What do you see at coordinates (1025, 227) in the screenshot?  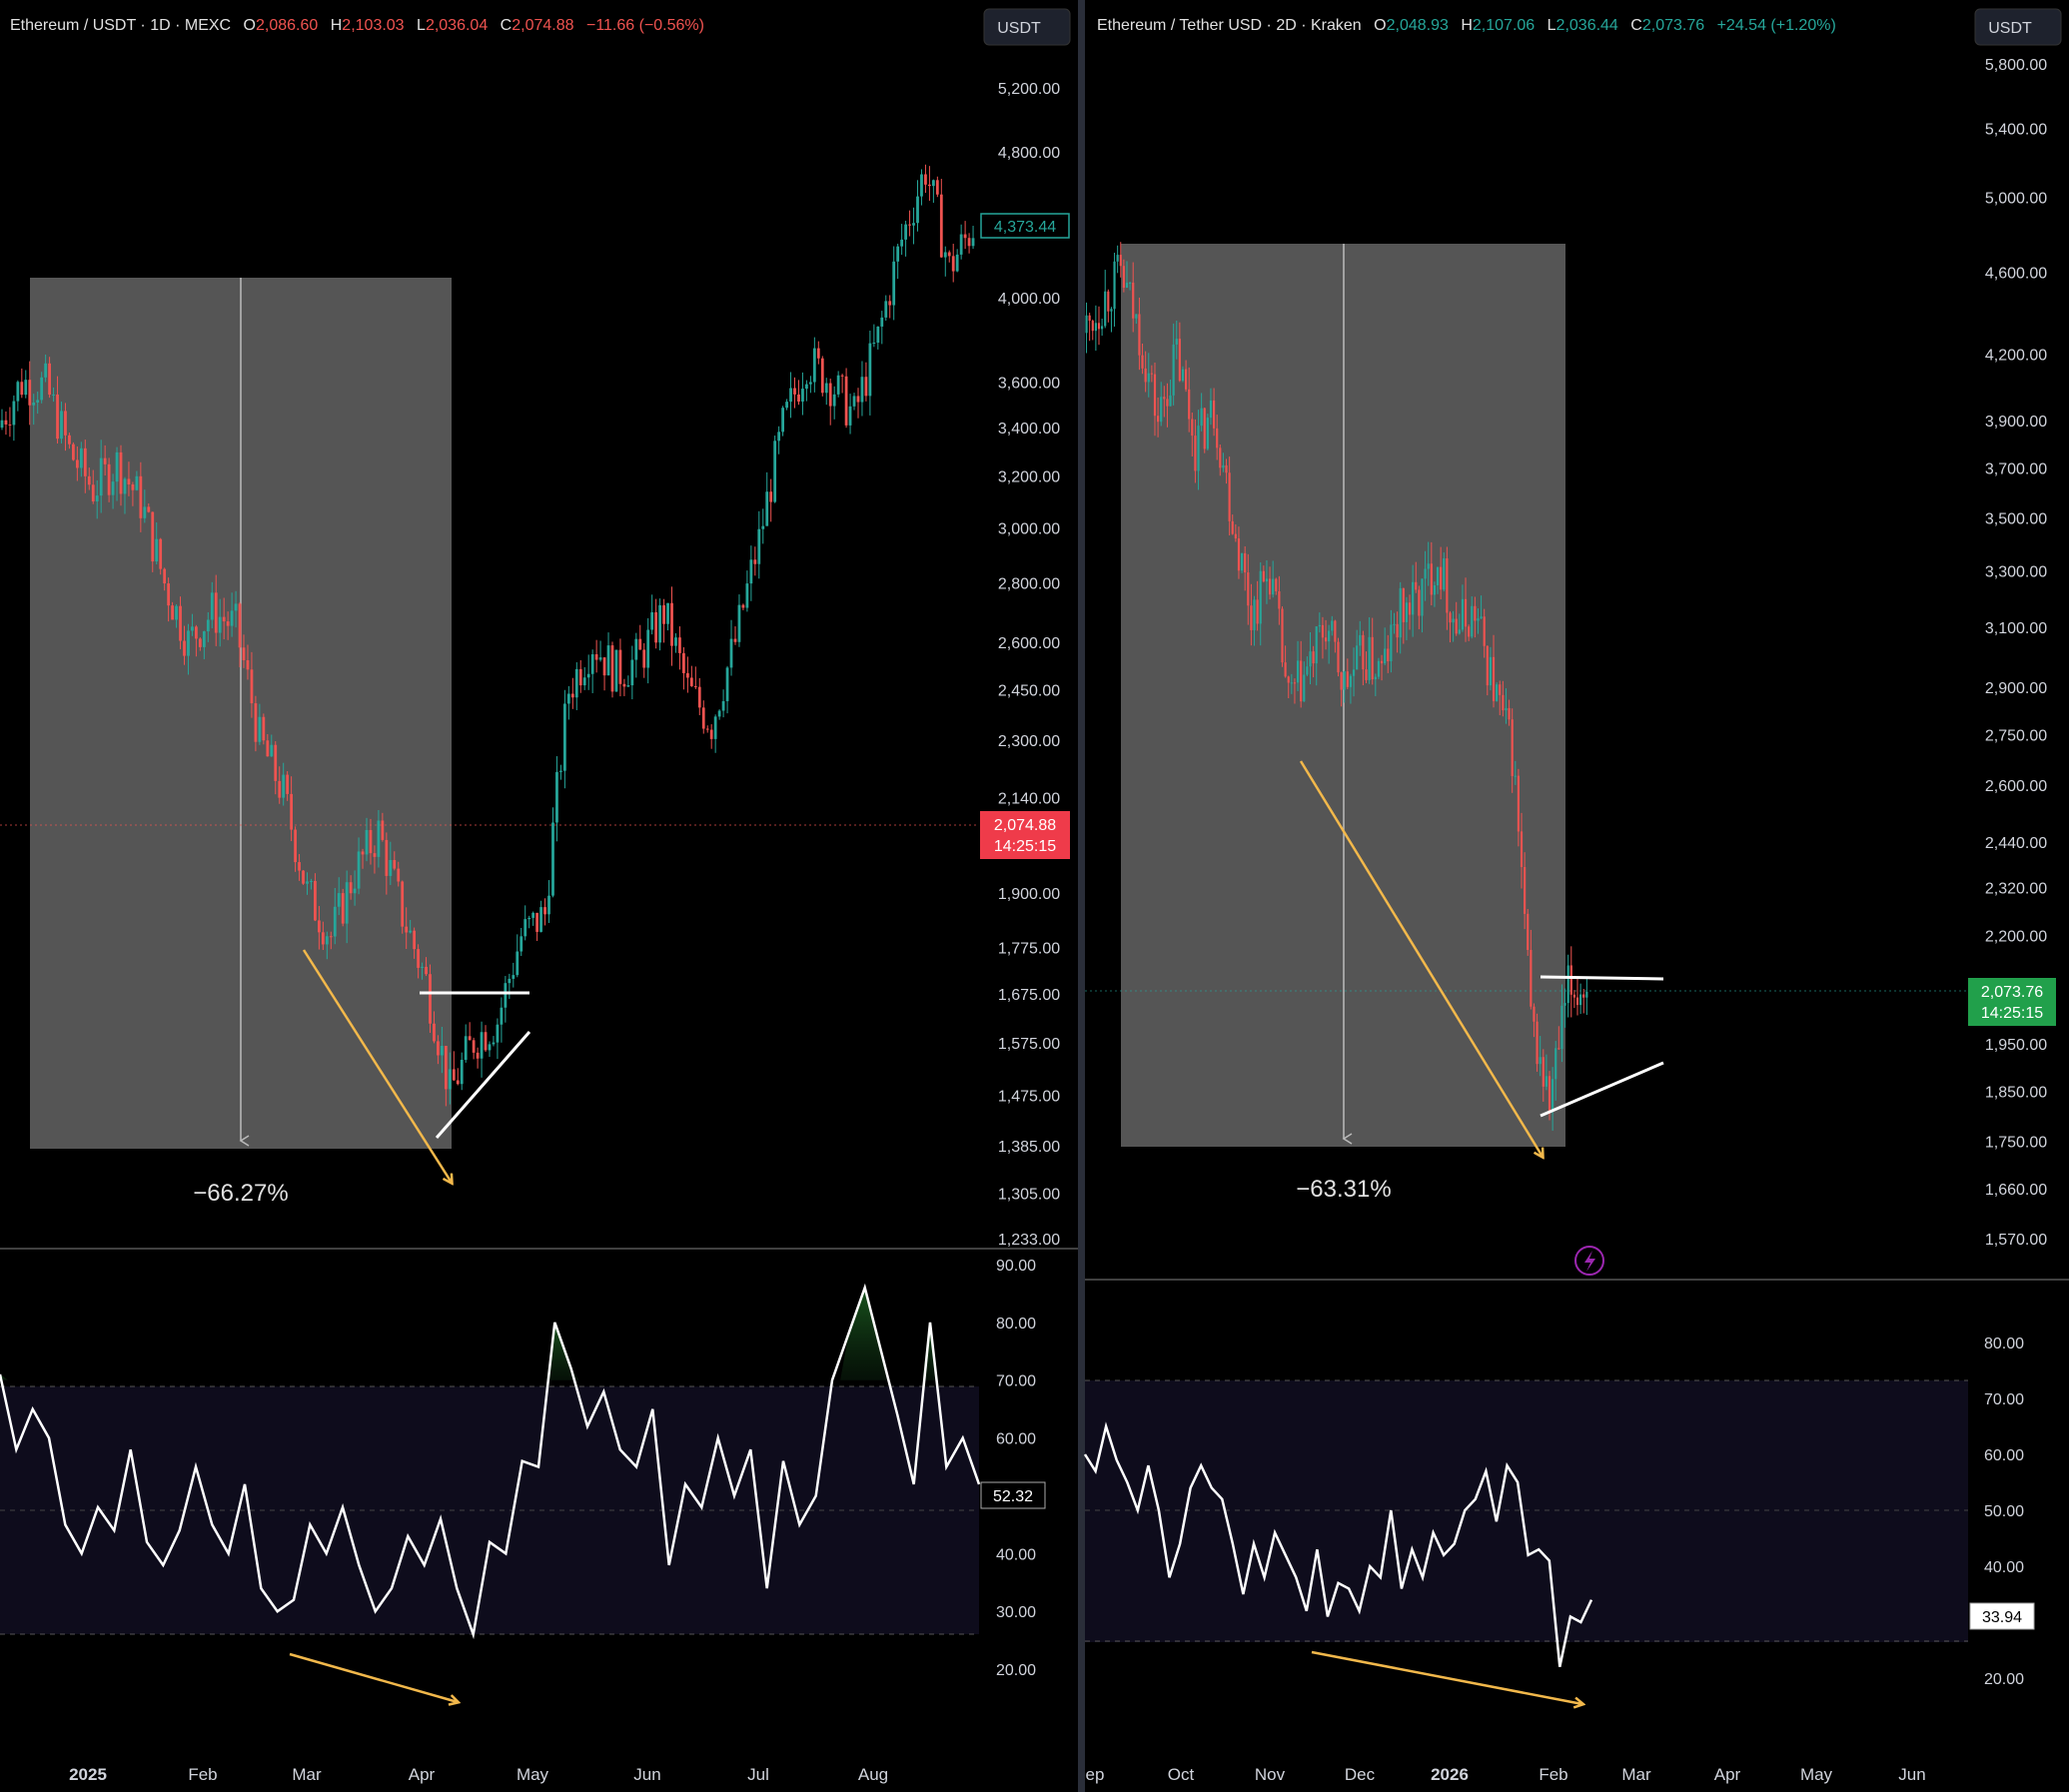 I see `left-peak-tag: 4,373.44` at bounding box center [1025, 227].